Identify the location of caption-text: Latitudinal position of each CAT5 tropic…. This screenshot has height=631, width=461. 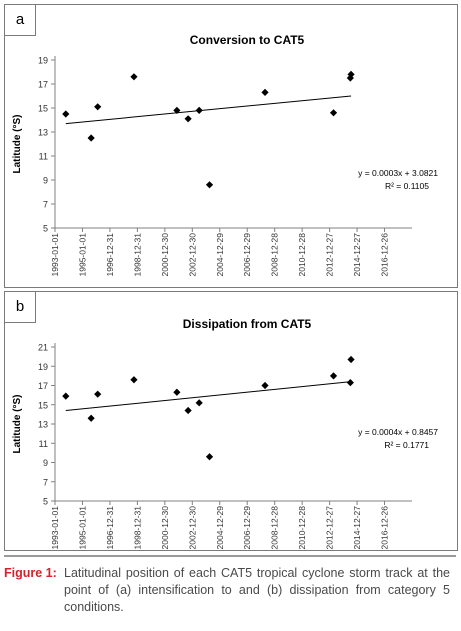
(257, 590).